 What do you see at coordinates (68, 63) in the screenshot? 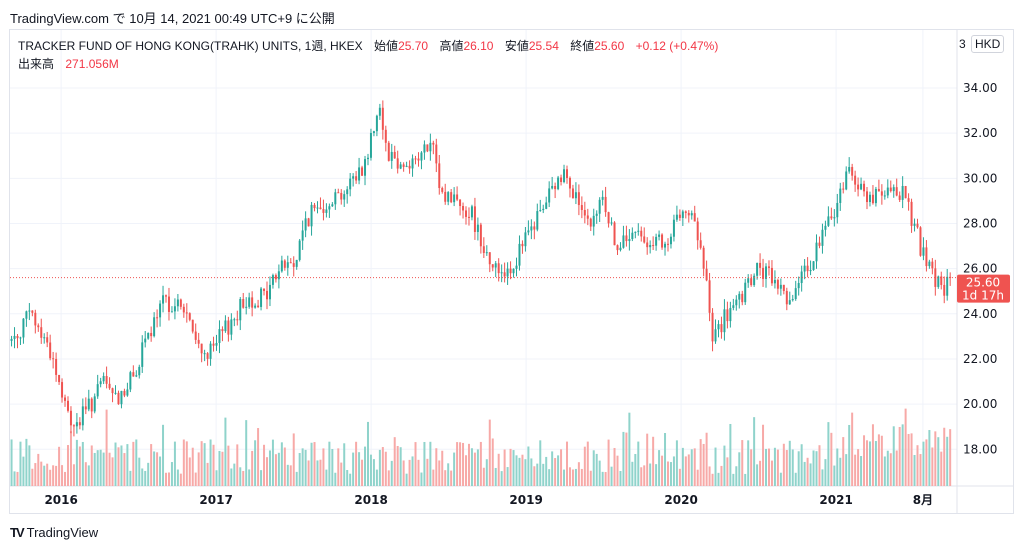
I see `legend-volume: 出来高 271.056M` at bounding box center [68, 63].